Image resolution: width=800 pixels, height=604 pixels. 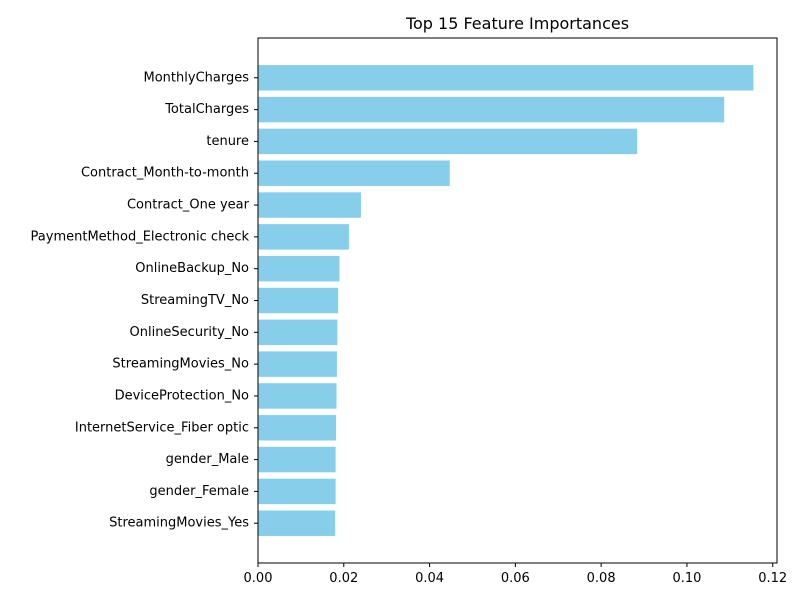 What do you see at coordinates (179, 523) in the screenshot?
I see `y-tick-label: StreamingMovies_Yes` at bounding box center [179, 523].